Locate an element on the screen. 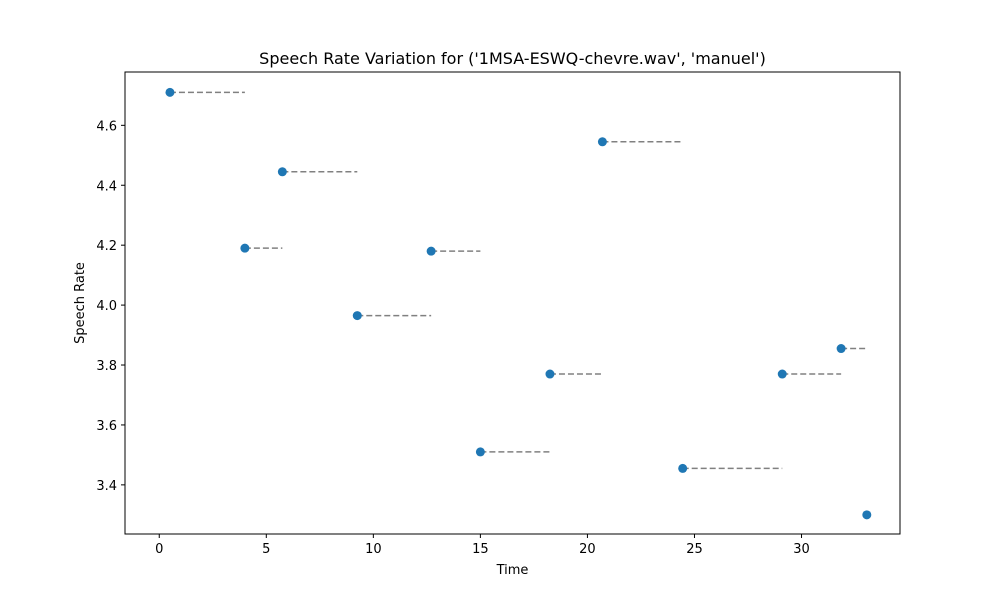  y-tick-label: 4.2 is located at coordinates (106, 246).